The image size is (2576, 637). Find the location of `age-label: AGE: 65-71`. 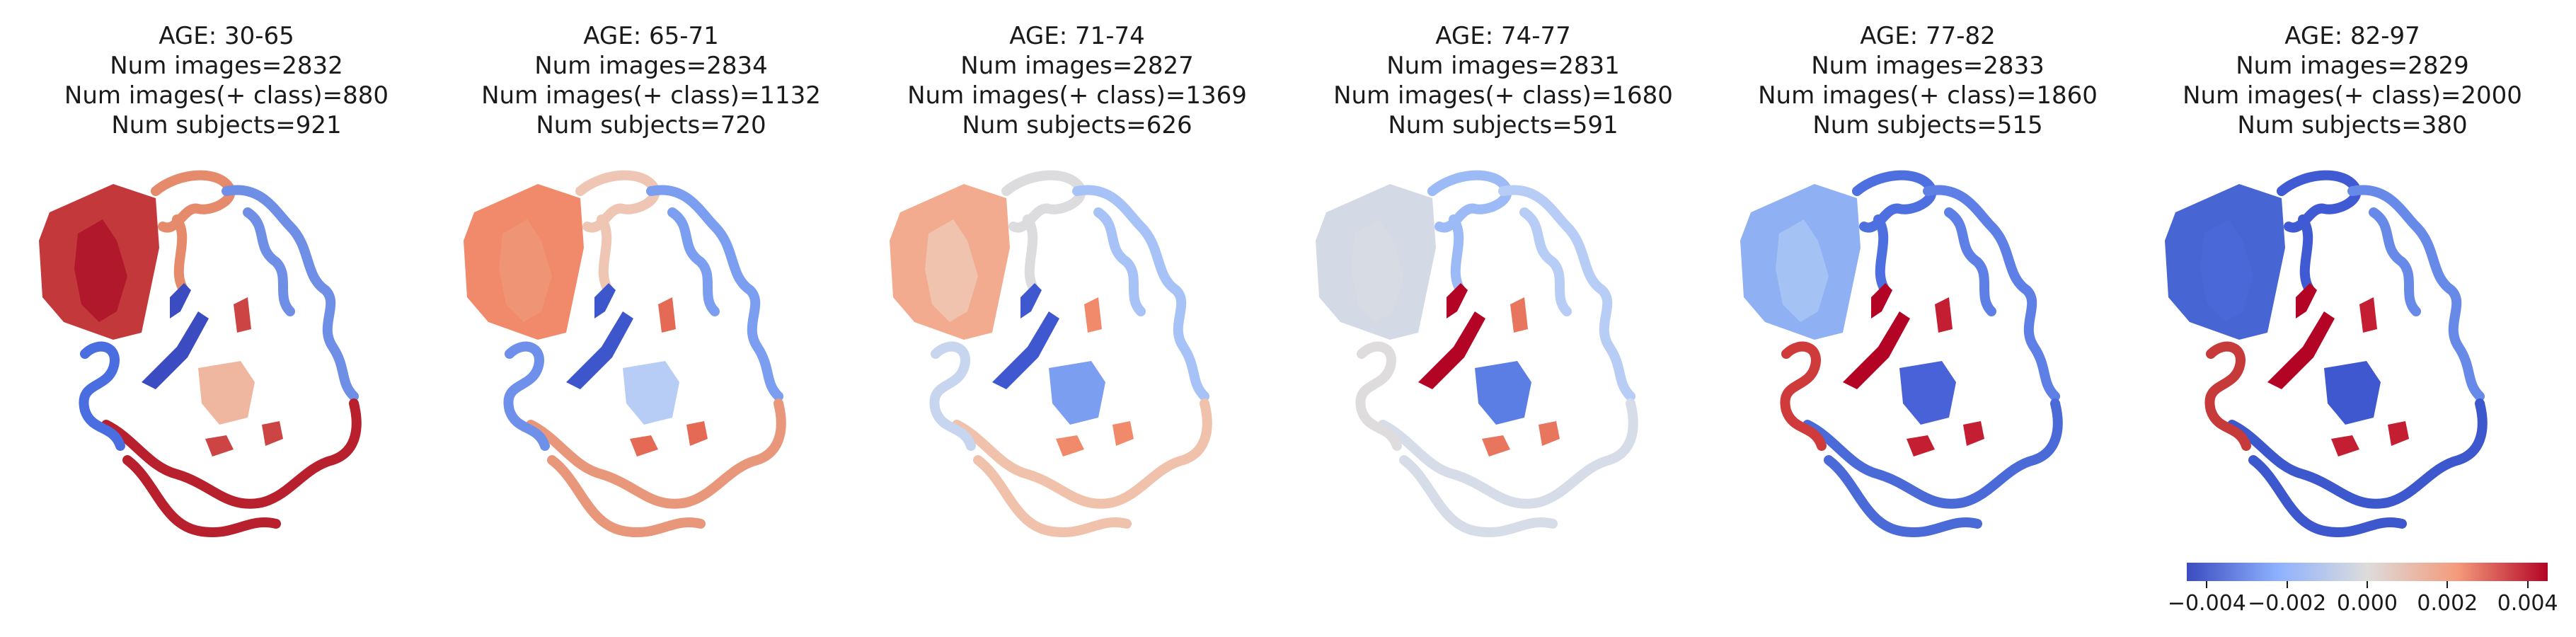

age-label: AGE: 65-71 is located at coordinates (651, 36).